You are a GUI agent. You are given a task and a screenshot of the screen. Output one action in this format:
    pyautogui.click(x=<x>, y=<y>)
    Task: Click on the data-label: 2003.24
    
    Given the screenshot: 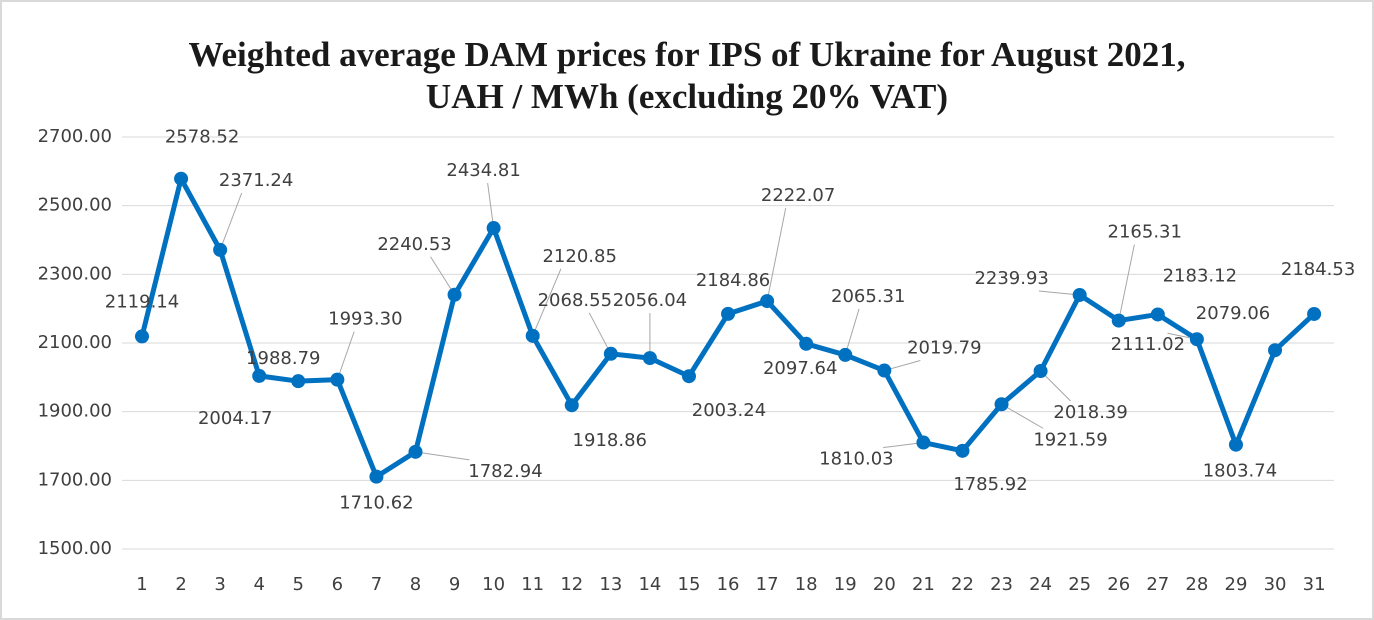 What is the action you would take?
    pyautogui.click(x=729, y=410)
    